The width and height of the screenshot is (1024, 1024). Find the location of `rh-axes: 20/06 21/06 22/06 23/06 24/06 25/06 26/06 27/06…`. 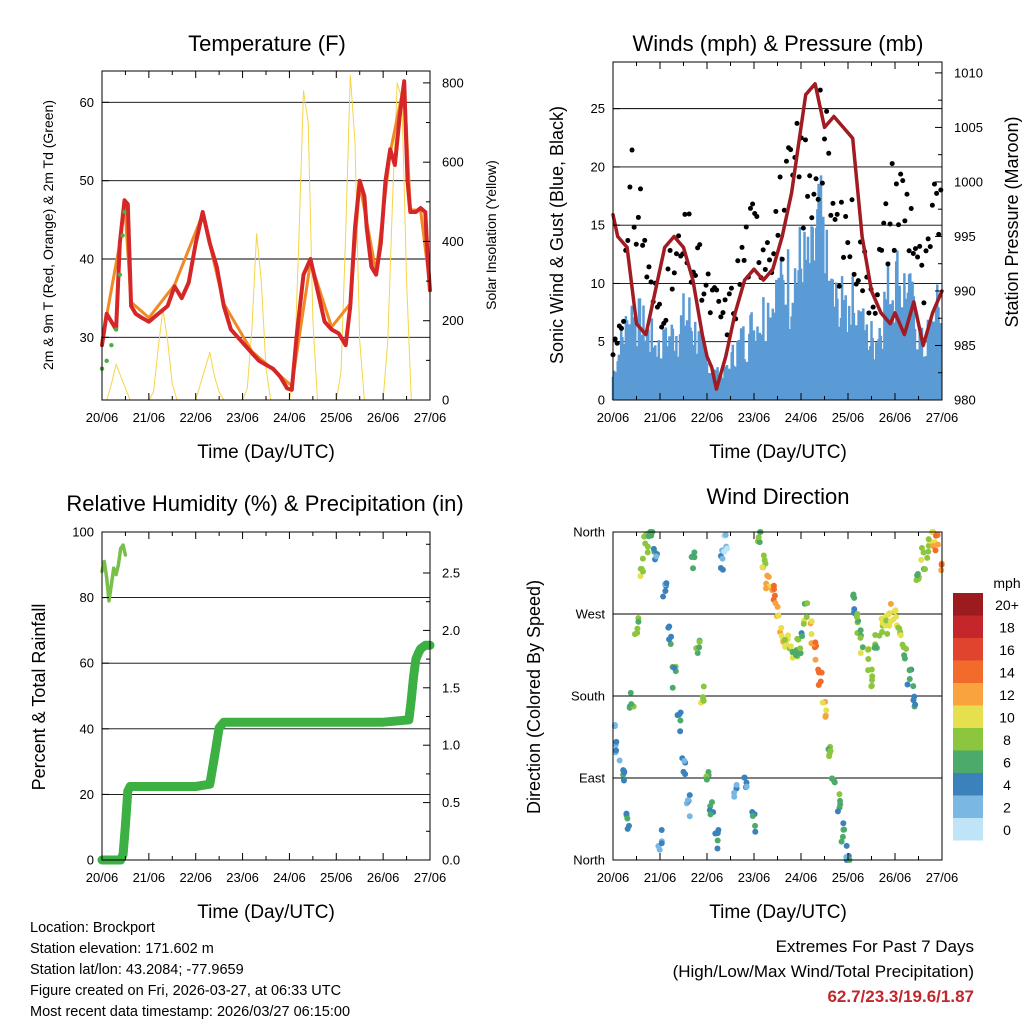

rh-axes: 20/06 21/06 22/06 23/06 24/06 25/06 26/06 27/06… is located at coordinates (266, 705).